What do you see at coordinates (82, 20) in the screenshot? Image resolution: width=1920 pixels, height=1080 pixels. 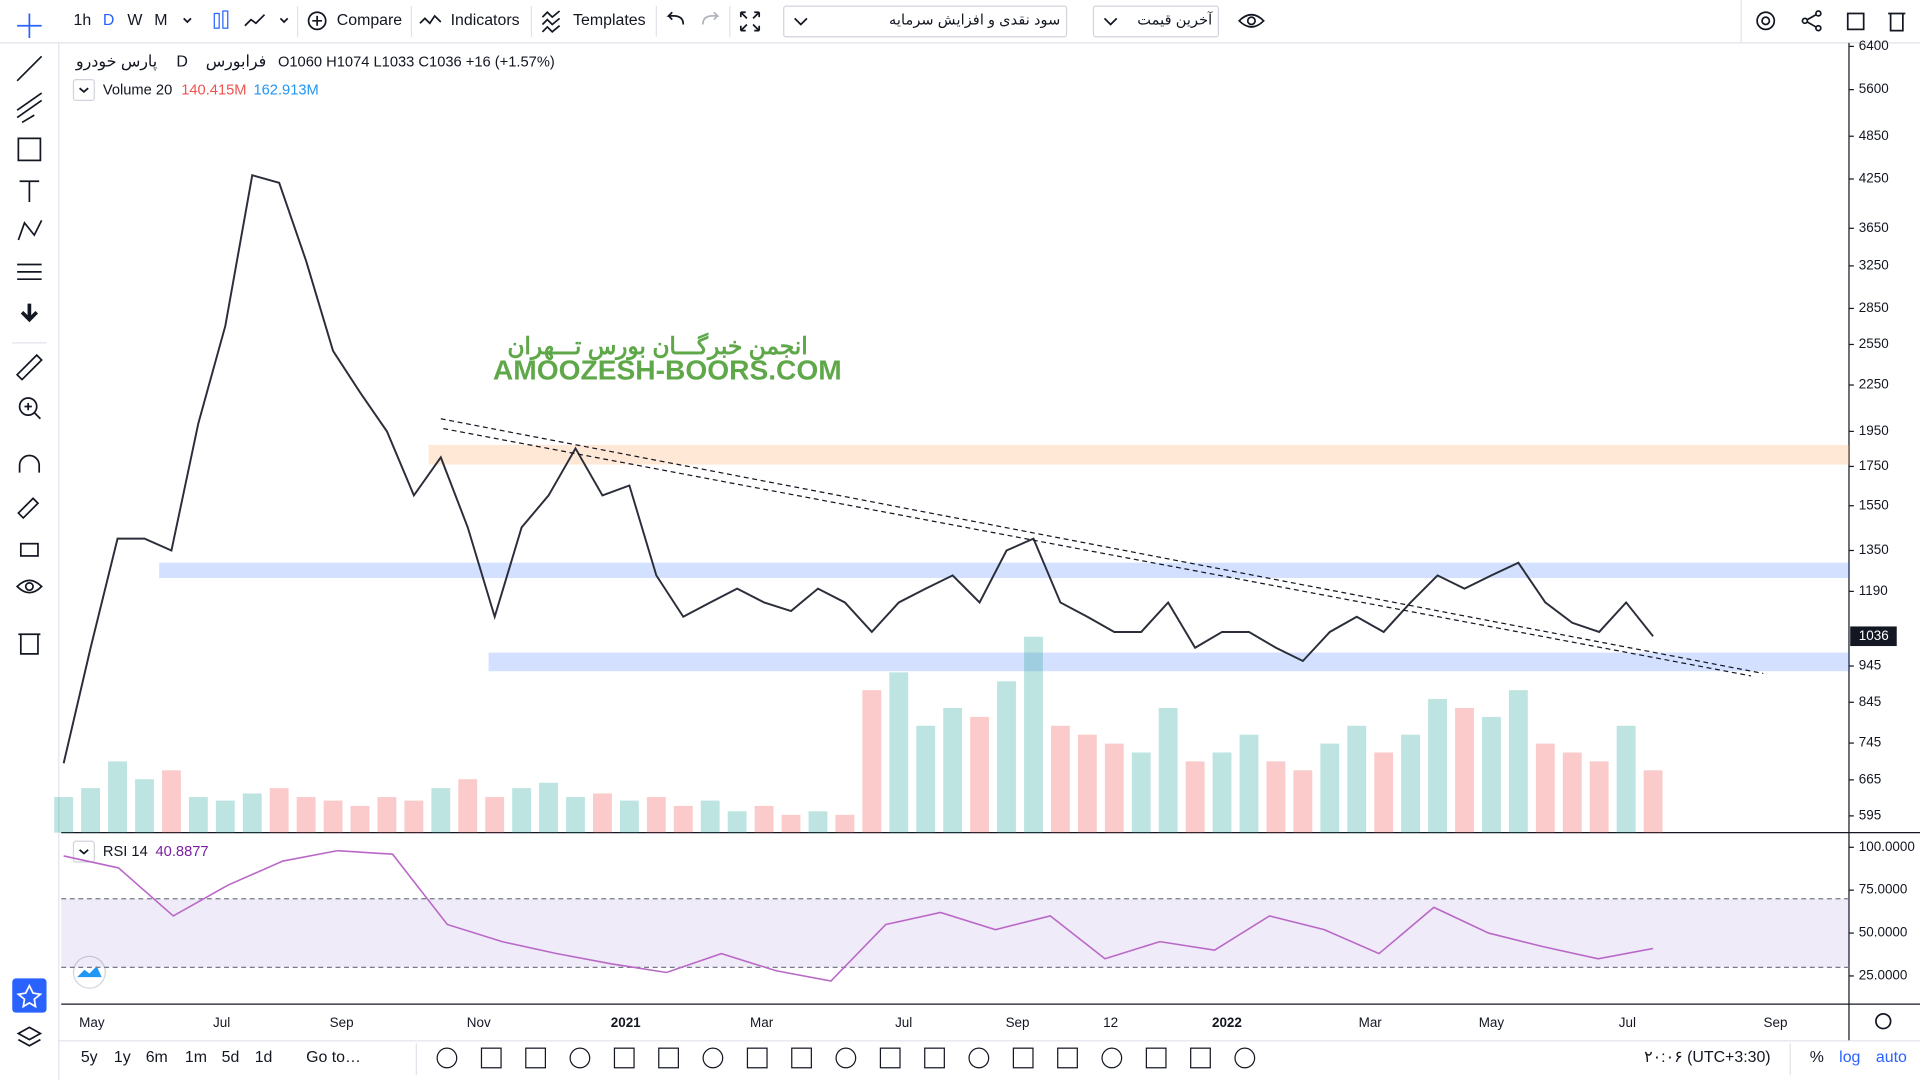 I see `interval-button: 1h` at bounding box center [82, 20].